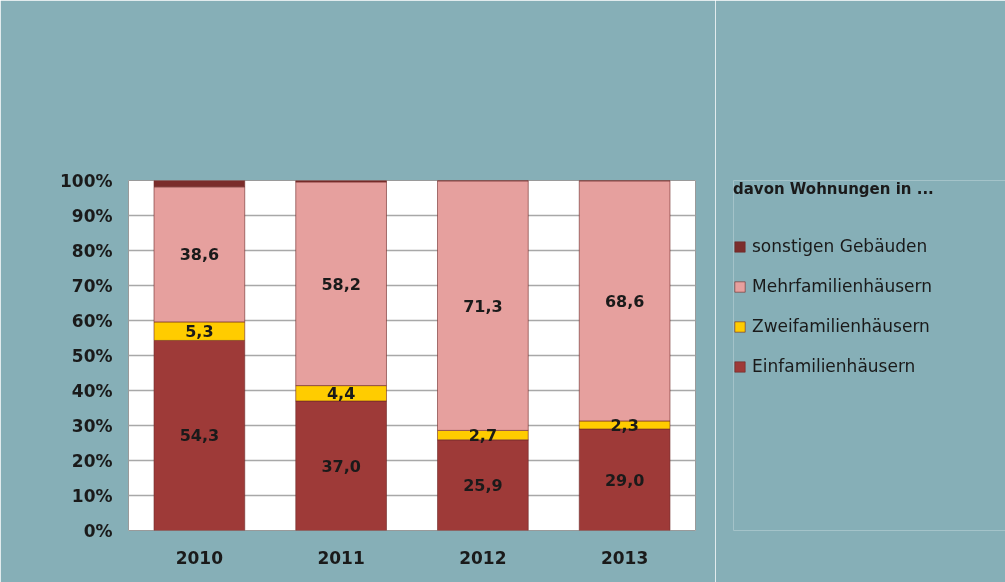  What do you see at coordinates (341, 466) in the screenshot?
I see `data-label: 37,0` at bounding box center [341, 466].